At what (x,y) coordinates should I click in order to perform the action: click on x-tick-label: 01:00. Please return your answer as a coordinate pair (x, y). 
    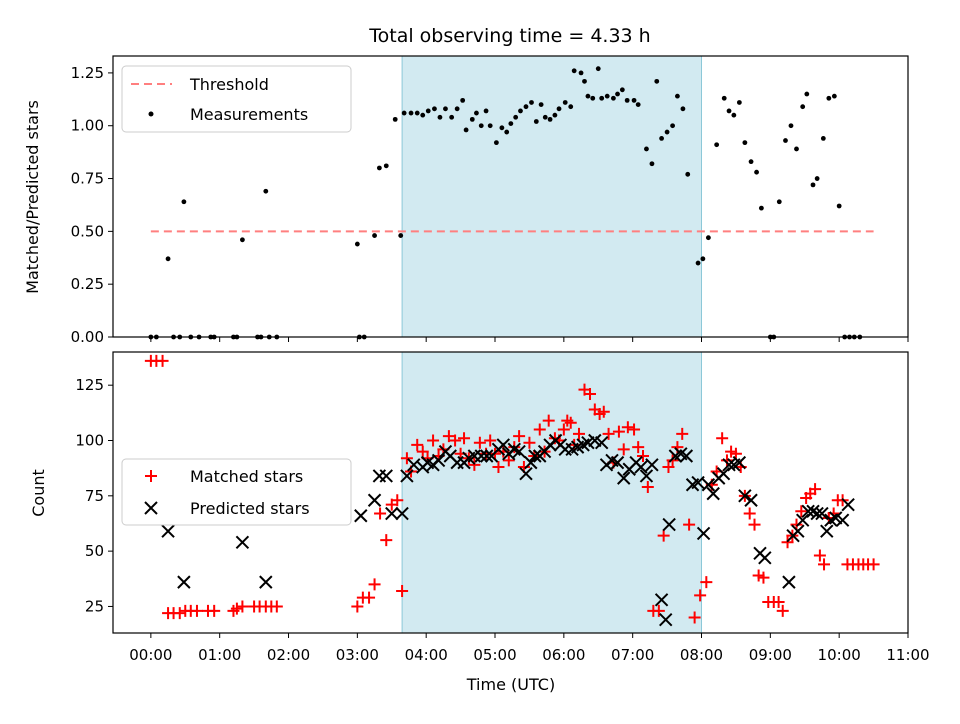
    Looking at the image, I should click on (219, 655).